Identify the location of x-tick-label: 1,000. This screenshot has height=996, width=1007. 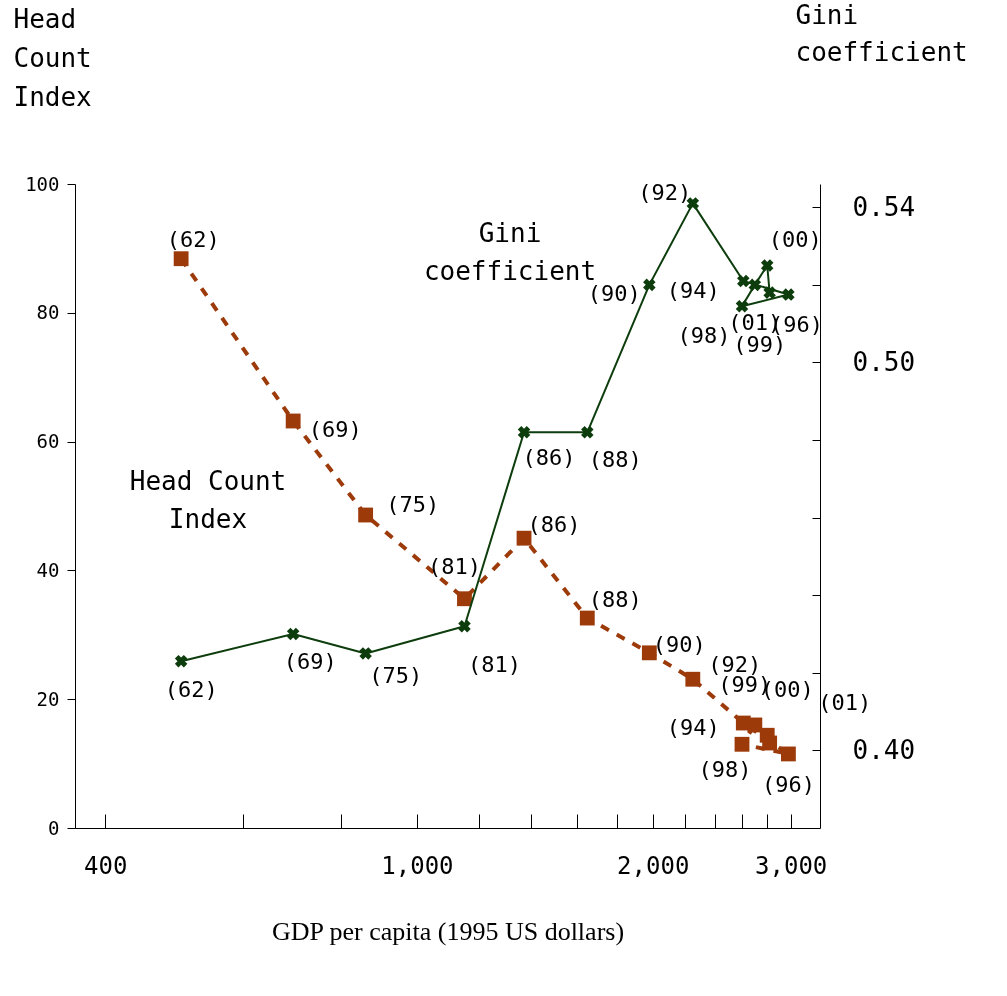
(417, 865).